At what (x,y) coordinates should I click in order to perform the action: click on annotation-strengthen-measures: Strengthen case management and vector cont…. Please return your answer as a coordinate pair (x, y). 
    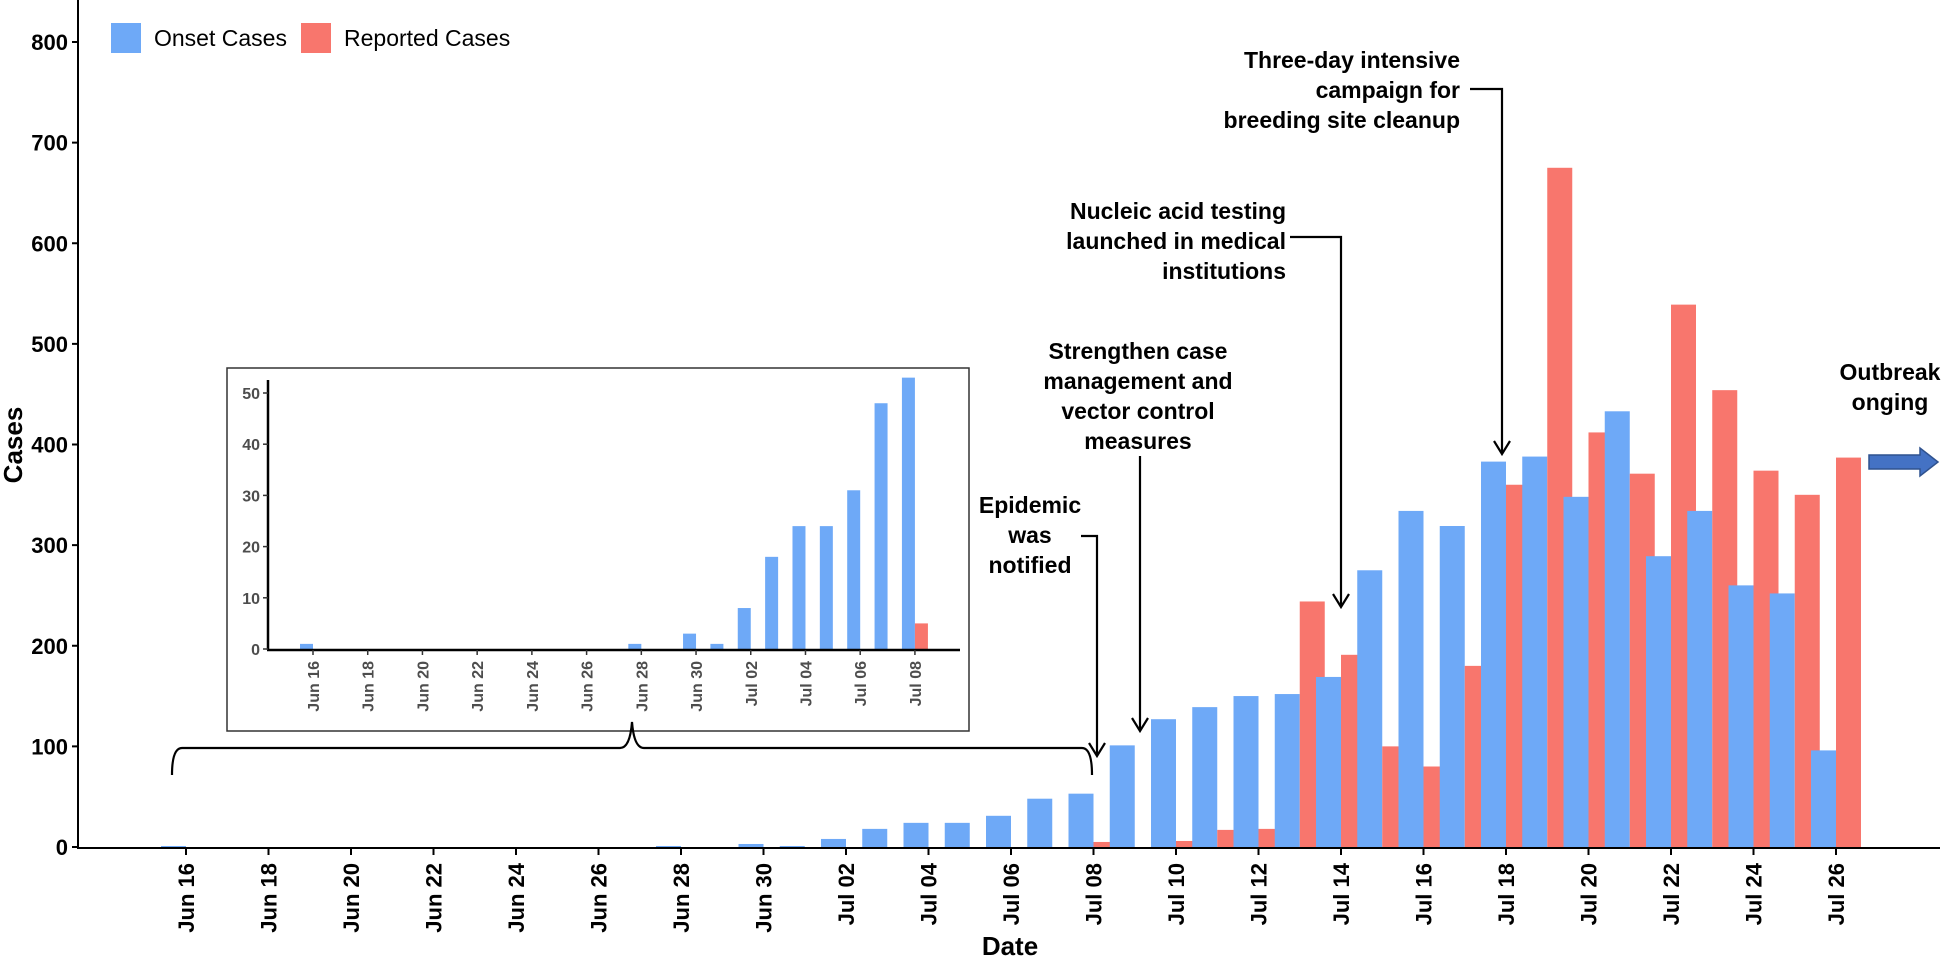
    Looking at the image, I should click on (1137, 396).